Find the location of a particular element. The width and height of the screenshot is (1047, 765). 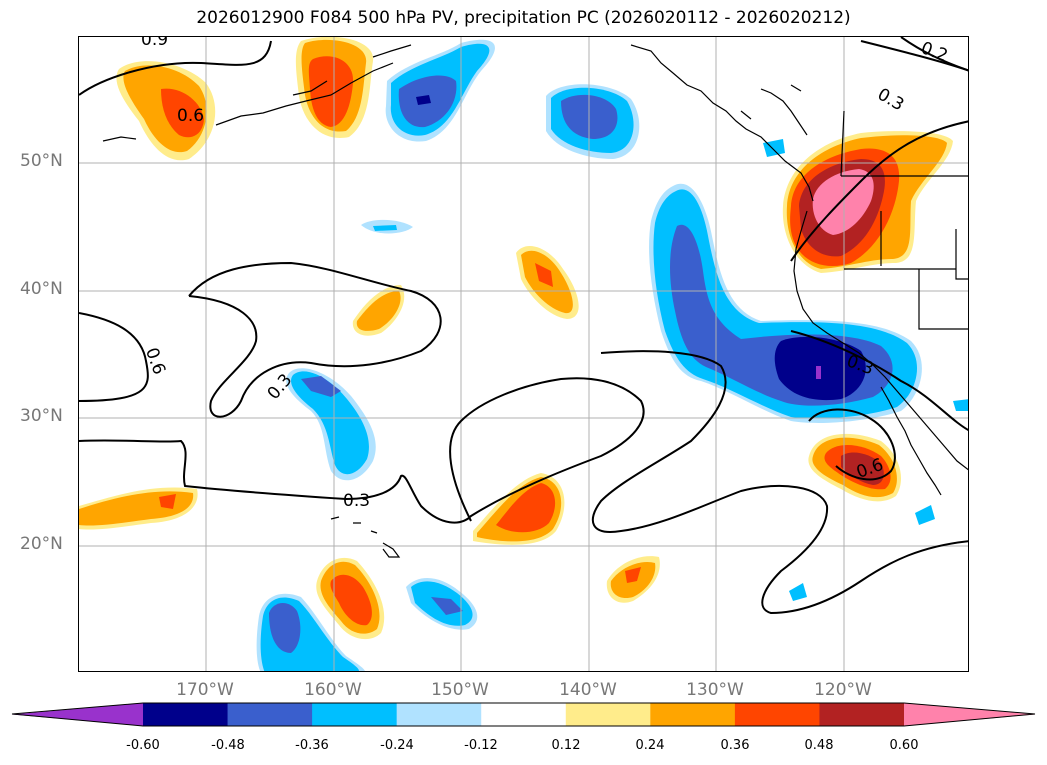

lon-label-120w: 120°W is located at coordinates (843, 690).